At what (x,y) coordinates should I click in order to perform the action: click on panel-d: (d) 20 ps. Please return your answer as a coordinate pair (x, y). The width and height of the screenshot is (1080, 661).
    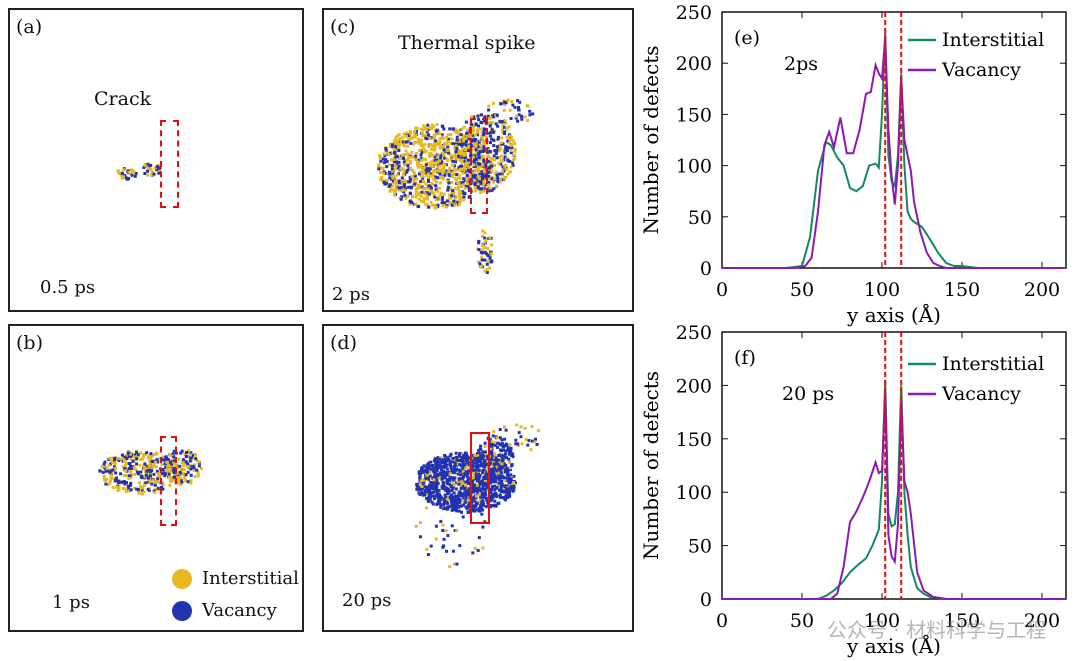
    Looking at the image, I should click on (478, 478).